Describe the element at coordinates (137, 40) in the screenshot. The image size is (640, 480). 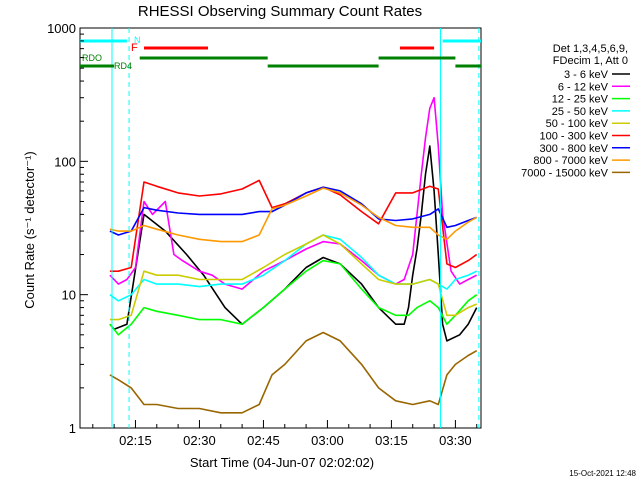
I see `annotation-label-n: N` at that location.